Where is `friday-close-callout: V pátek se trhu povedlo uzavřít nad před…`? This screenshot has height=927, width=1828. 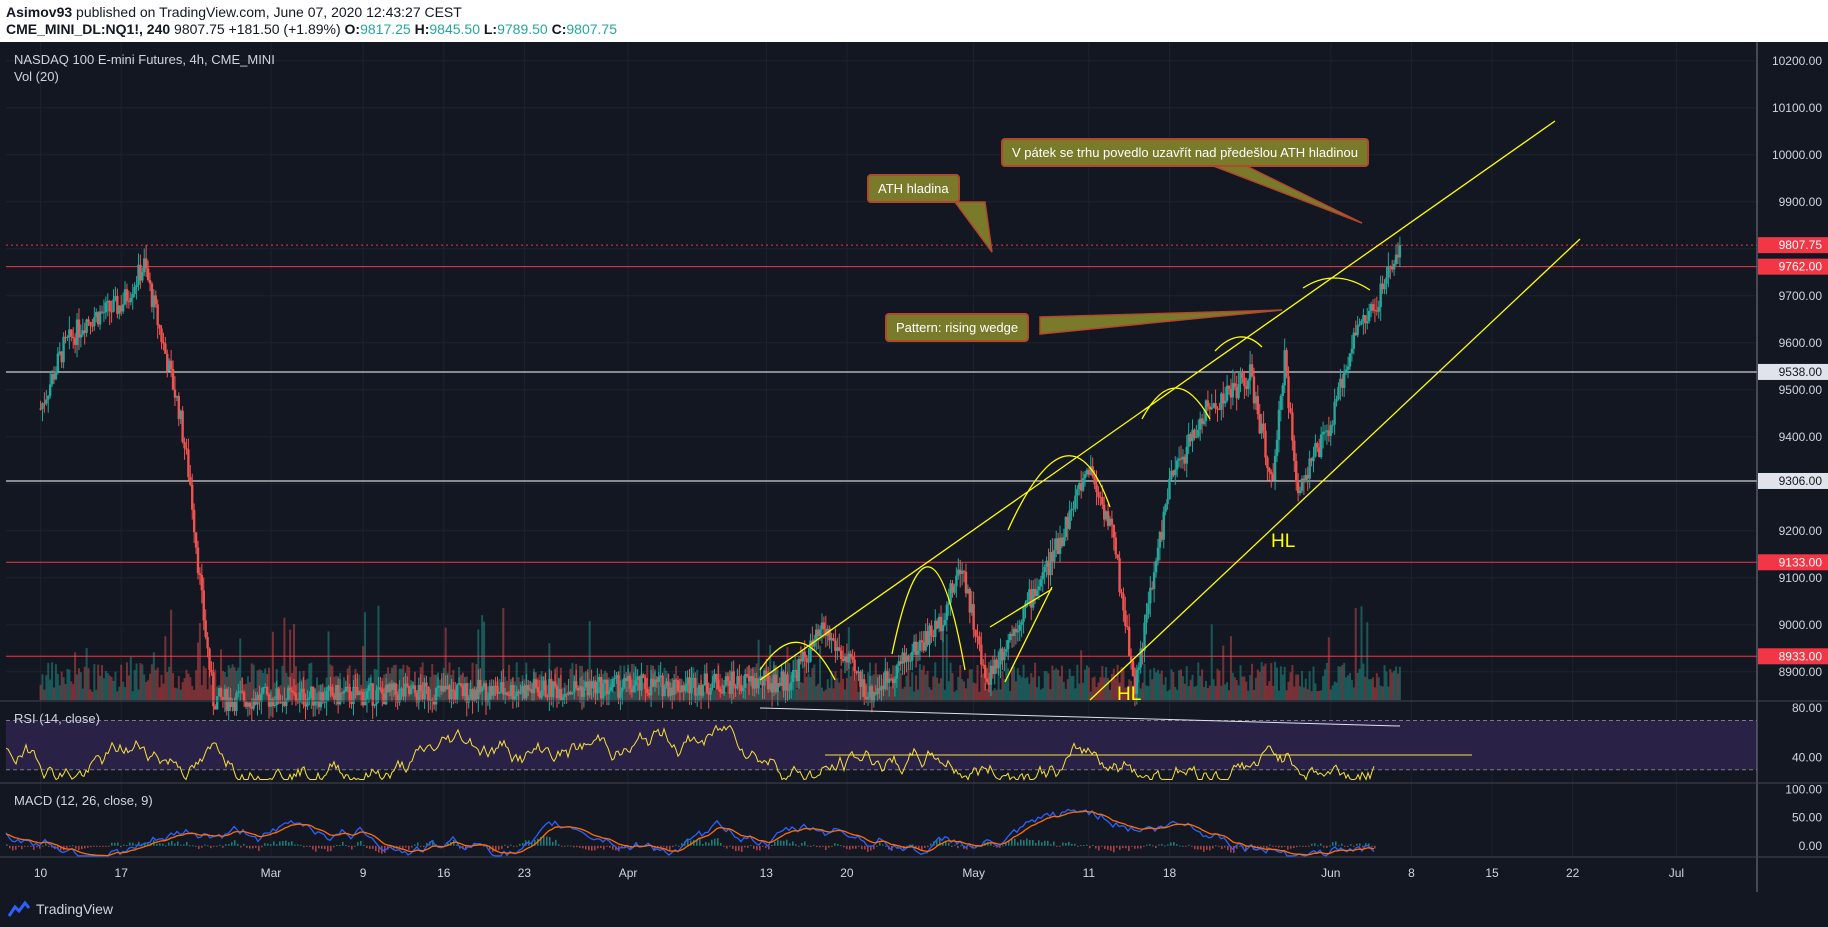
friday-close-callout: V pátek se trhu povedlo uzavřít nad před… is located at coordinates (1185, 152).